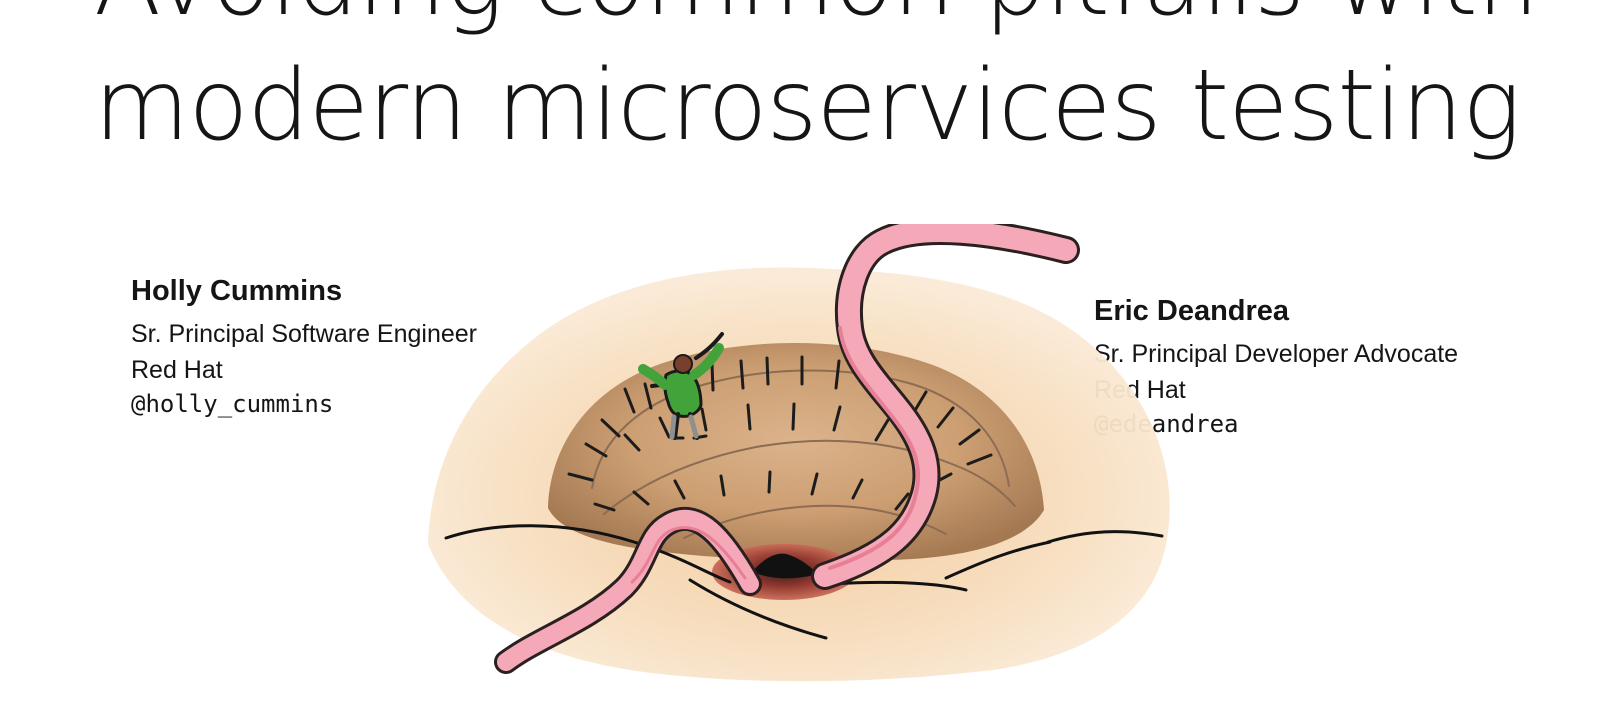 The image size is (1600, 720). Describe the element at coordinates (628, 590) in the screenshot. I see `worm-left` at that location.